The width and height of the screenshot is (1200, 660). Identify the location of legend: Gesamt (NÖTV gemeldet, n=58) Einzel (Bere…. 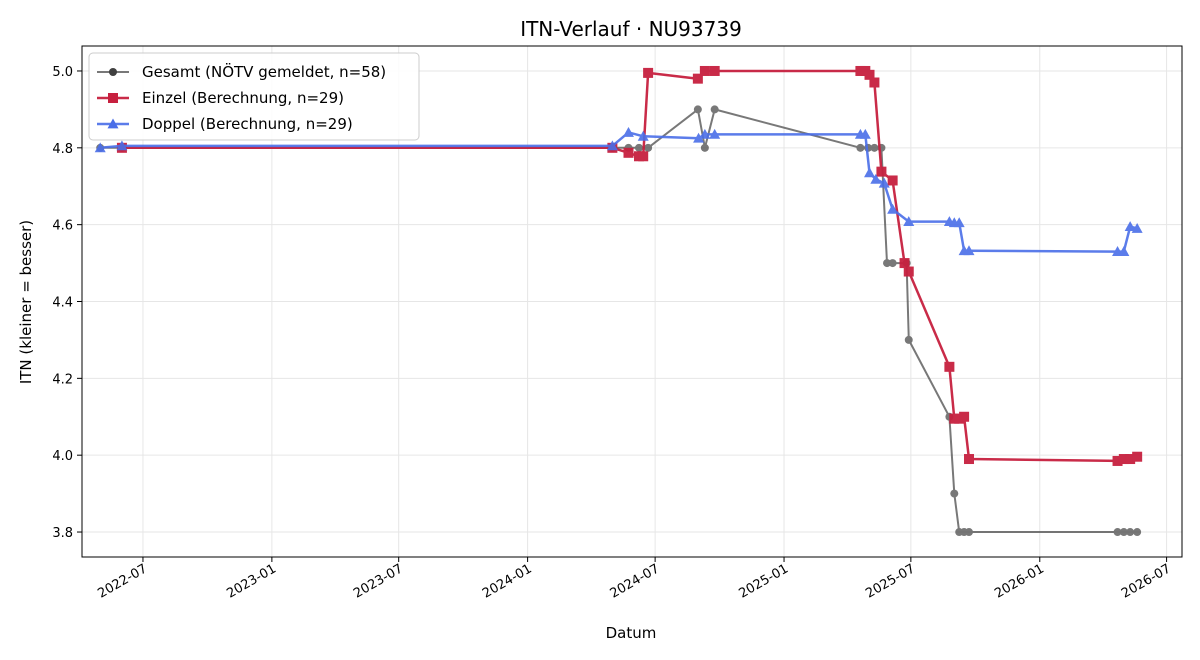
(254, 96).